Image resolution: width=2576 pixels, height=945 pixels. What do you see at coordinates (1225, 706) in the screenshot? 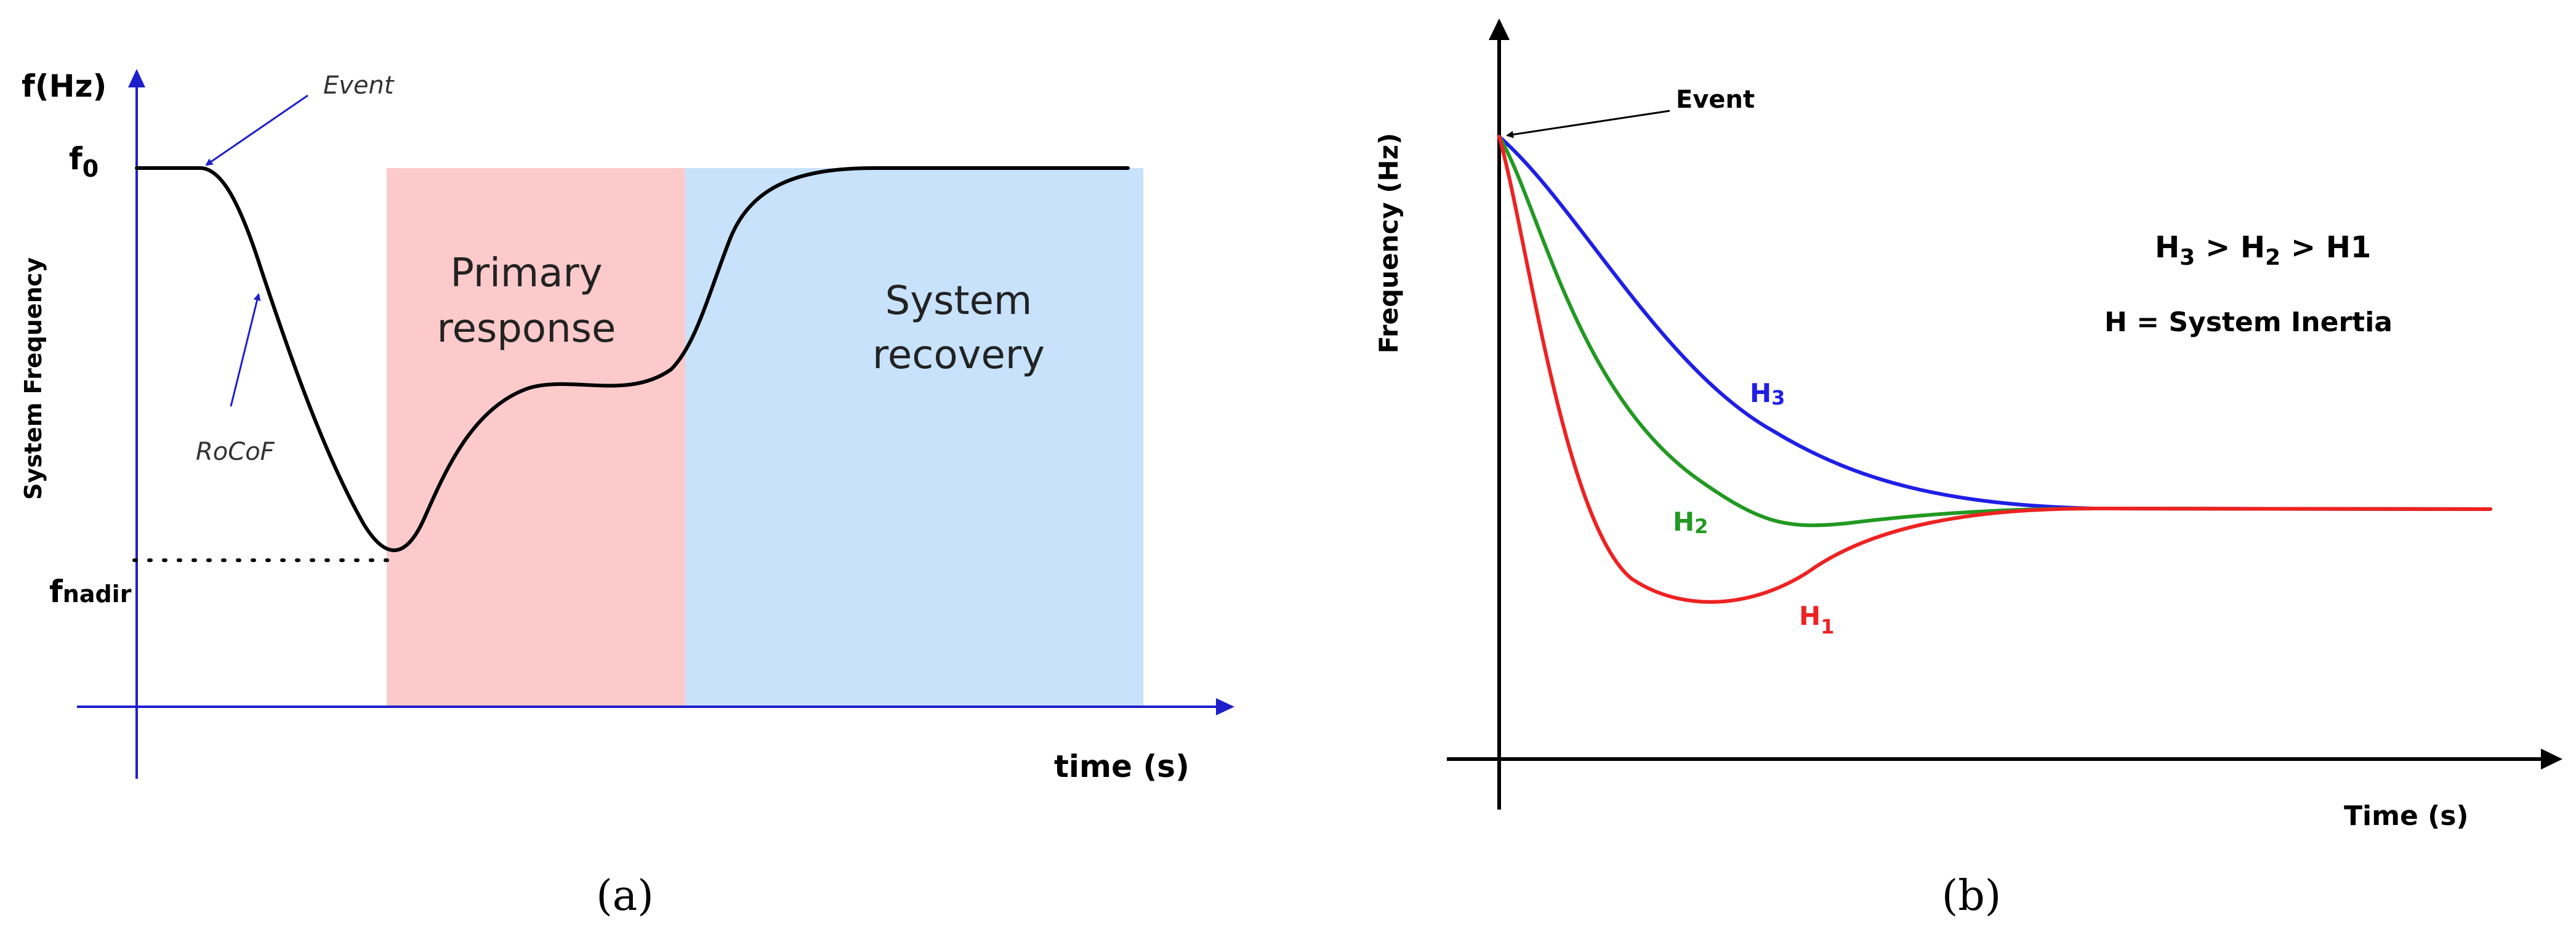
I see `x-axis-a-arrowhead` at bounding box center [1225, 706].